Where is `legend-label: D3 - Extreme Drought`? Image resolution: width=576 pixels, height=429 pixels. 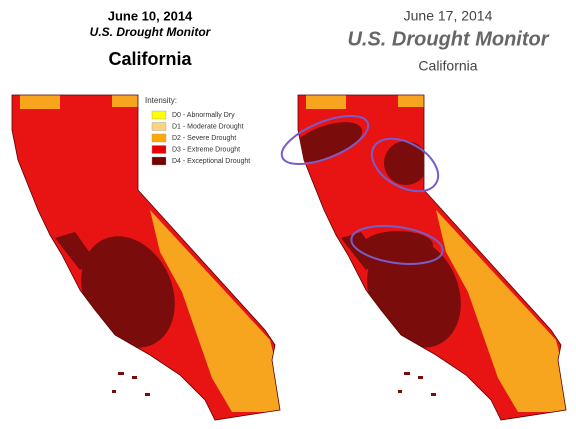 legend-label: D3 - Extreme Drought is located at coordinates (206, 149).